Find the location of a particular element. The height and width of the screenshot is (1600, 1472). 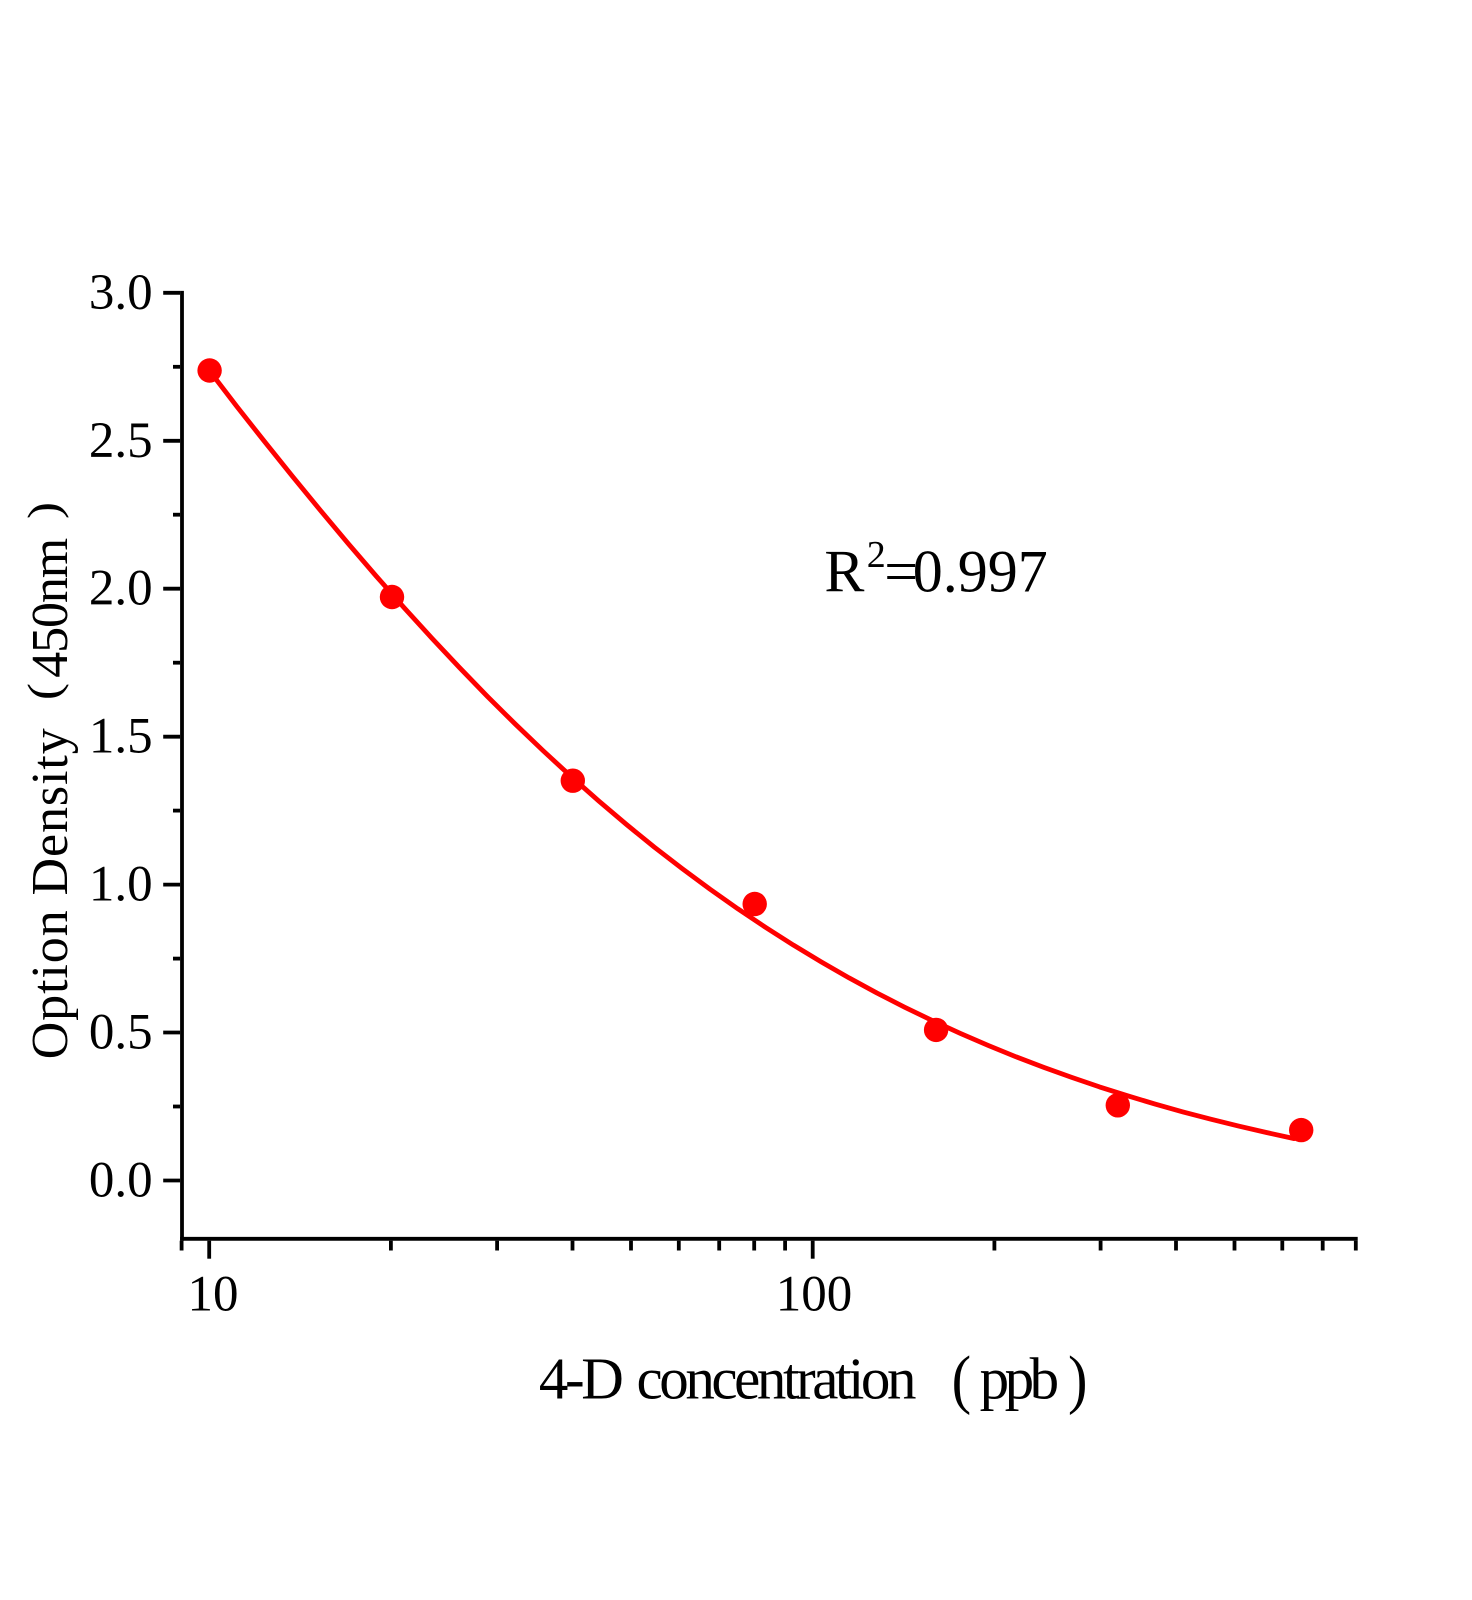

svg-text: 0.5 is located at coordinates (121, 1033).